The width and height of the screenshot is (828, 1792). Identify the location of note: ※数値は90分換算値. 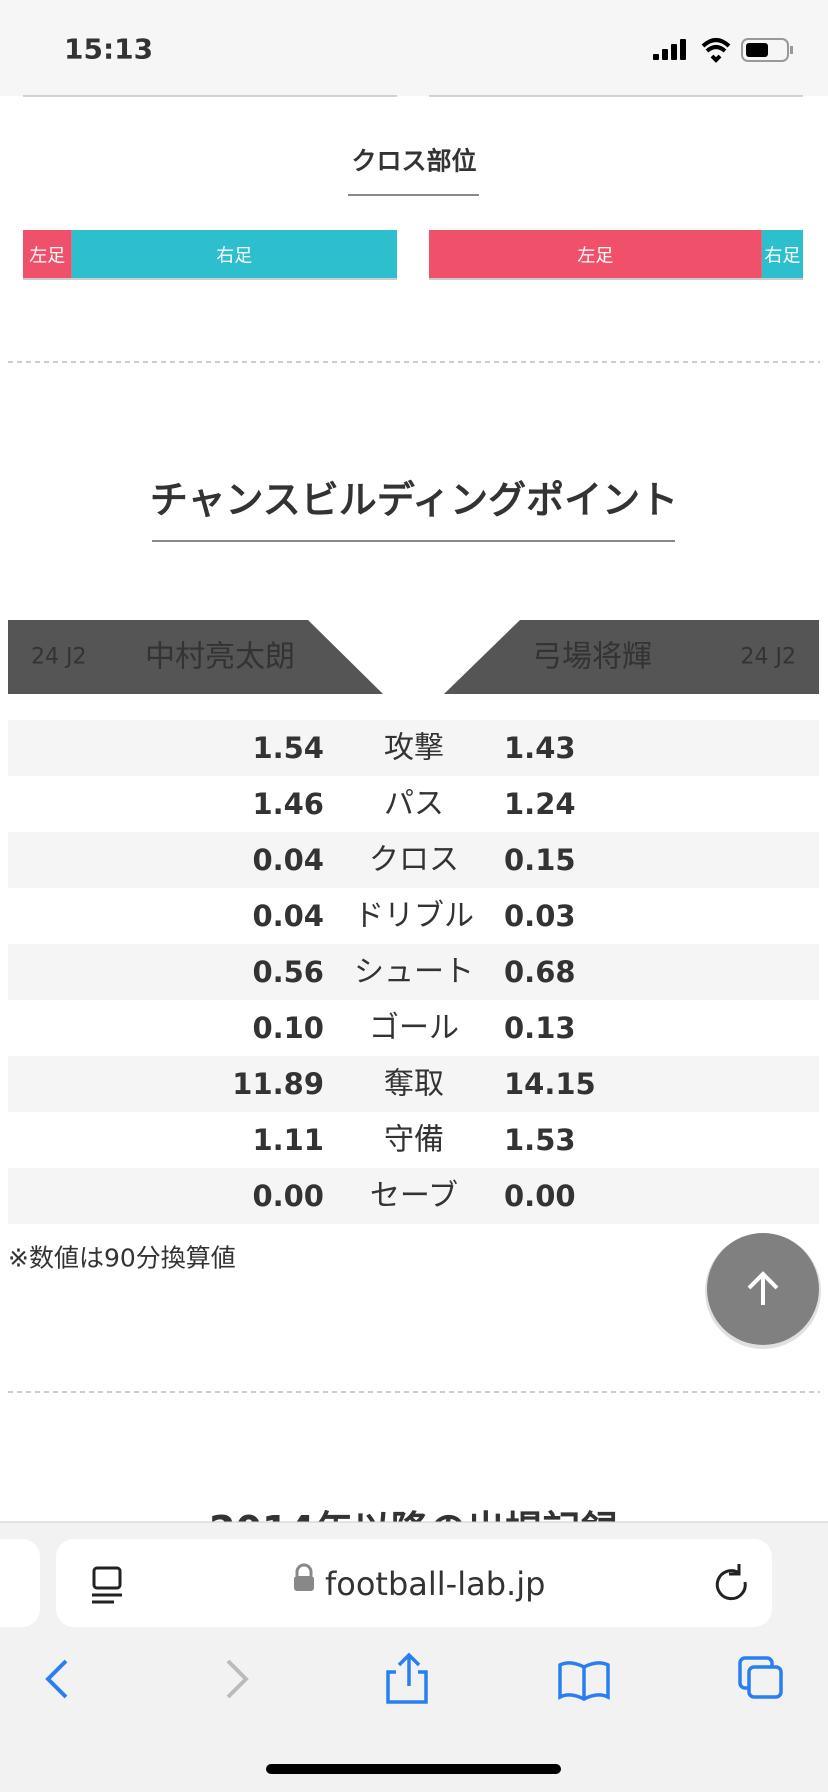
(122, 1258).